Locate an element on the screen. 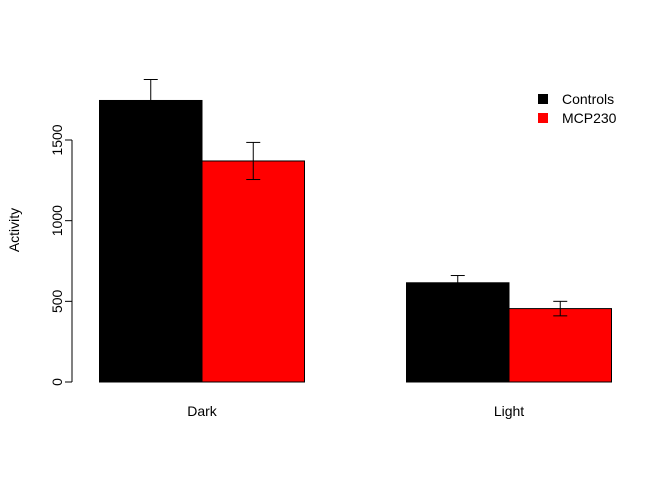 Image resolution: width=672 pixels, height=480 pixels. x-tick-label: Dark is located at coordinates (202, 411).